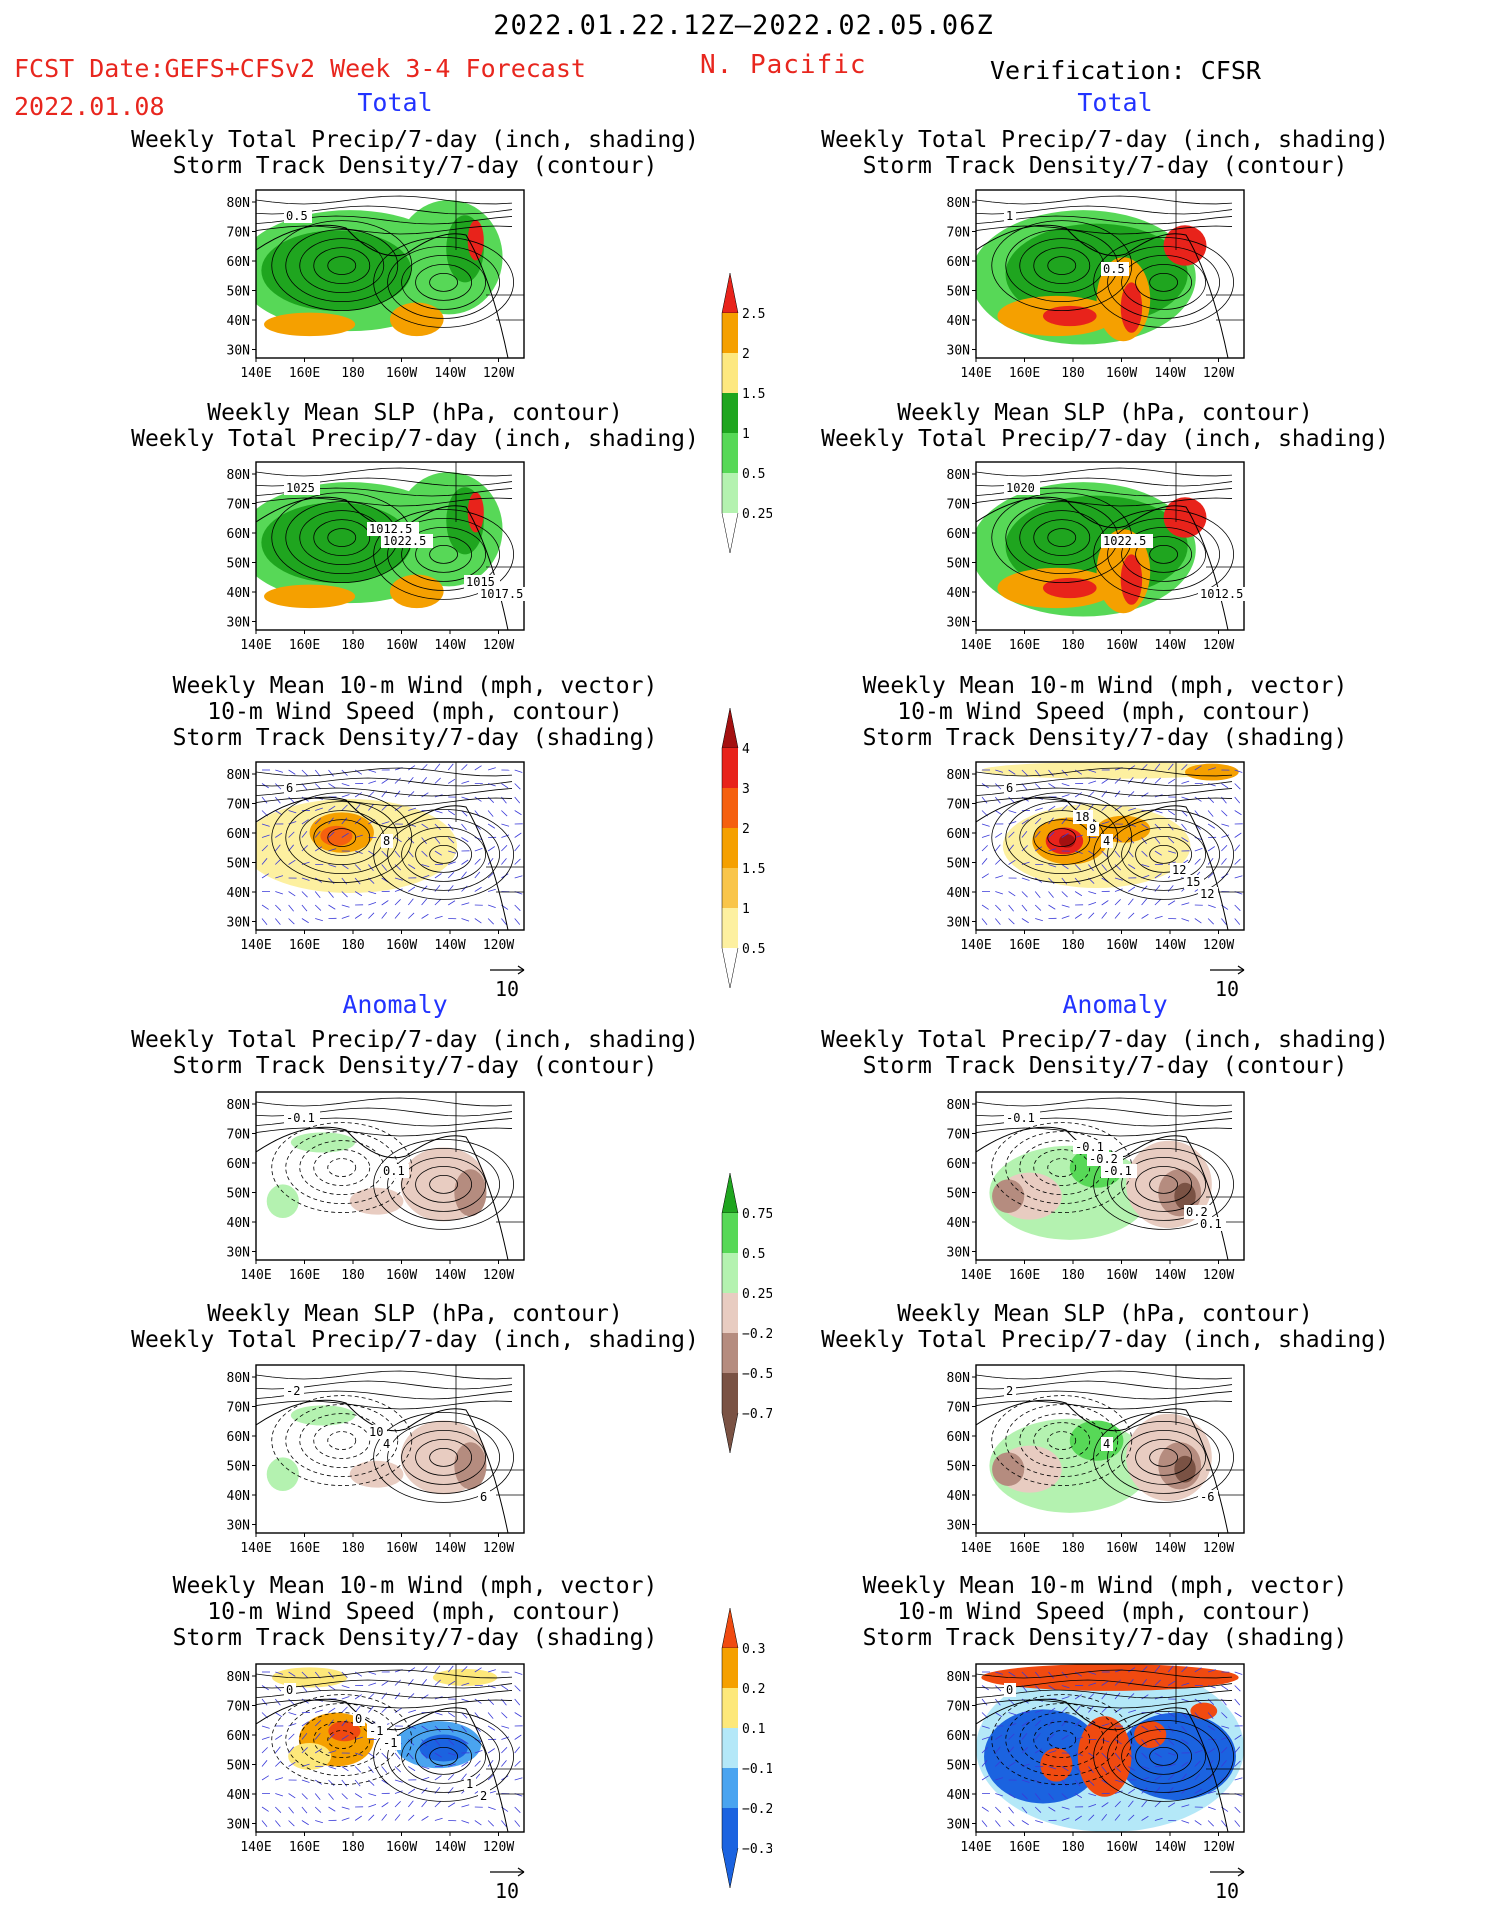 The width and height of the screenshot is (1487, 1925). I want to click on map-field, so click(390, 1748).